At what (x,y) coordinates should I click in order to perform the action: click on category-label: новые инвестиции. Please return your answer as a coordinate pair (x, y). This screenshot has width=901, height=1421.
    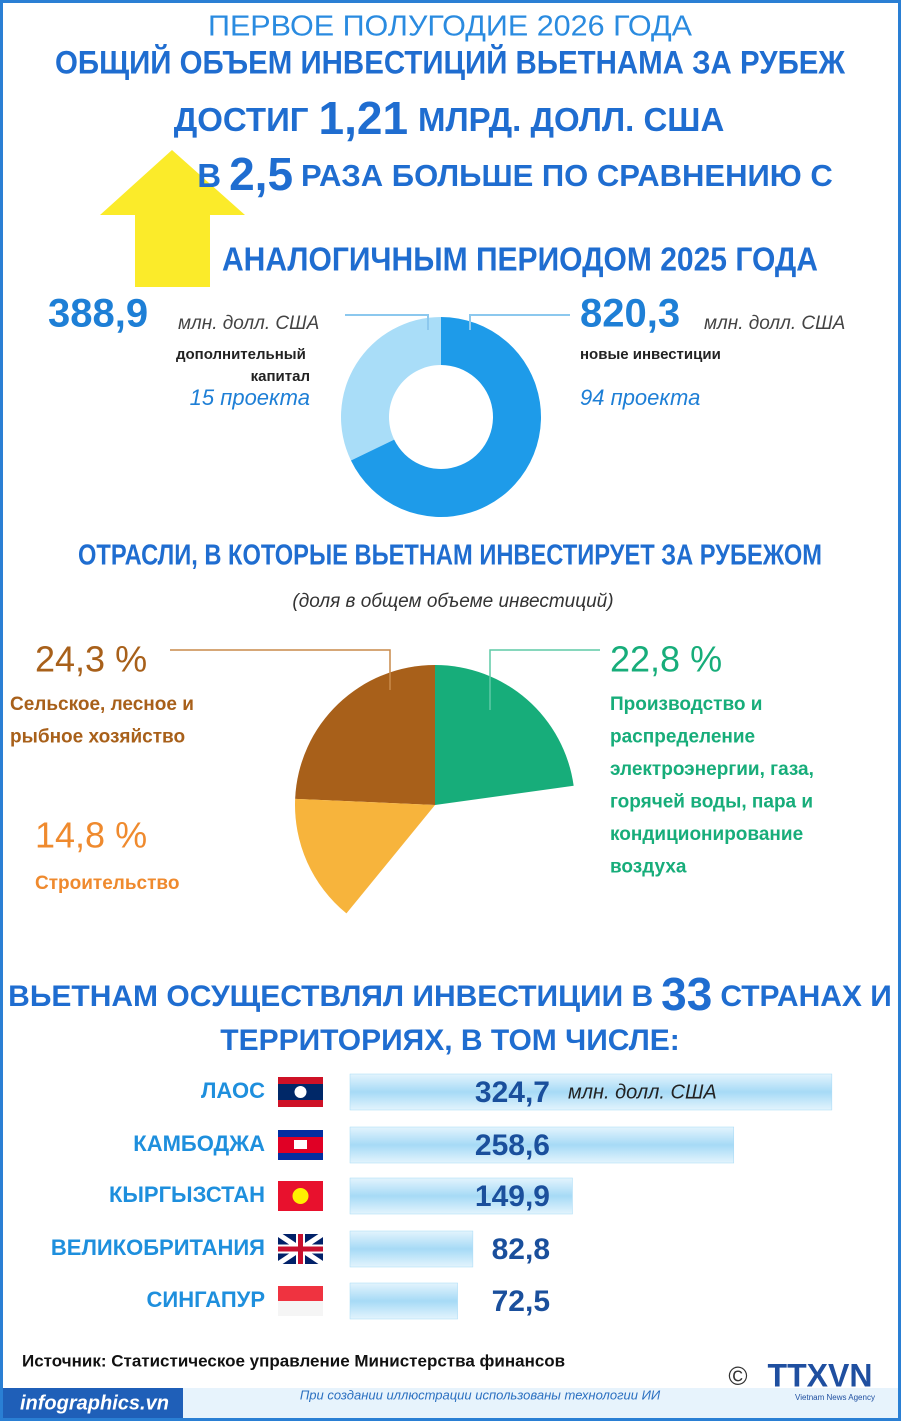
    Looking at the image, I should click on (650, 354).